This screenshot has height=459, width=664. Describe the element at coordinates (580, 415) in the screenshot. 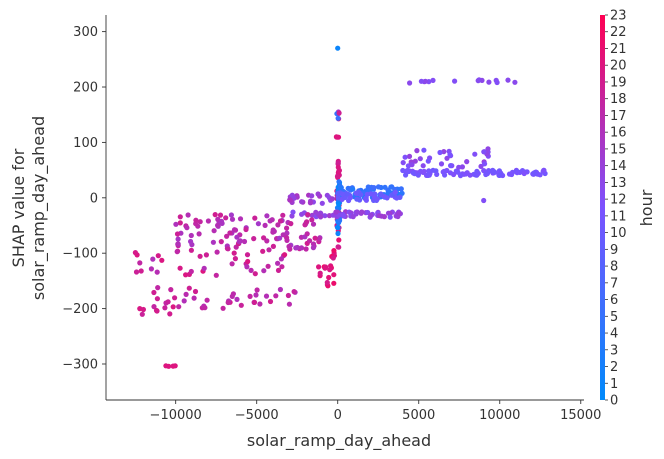

I see `x-tick-label: 15000` at that location.